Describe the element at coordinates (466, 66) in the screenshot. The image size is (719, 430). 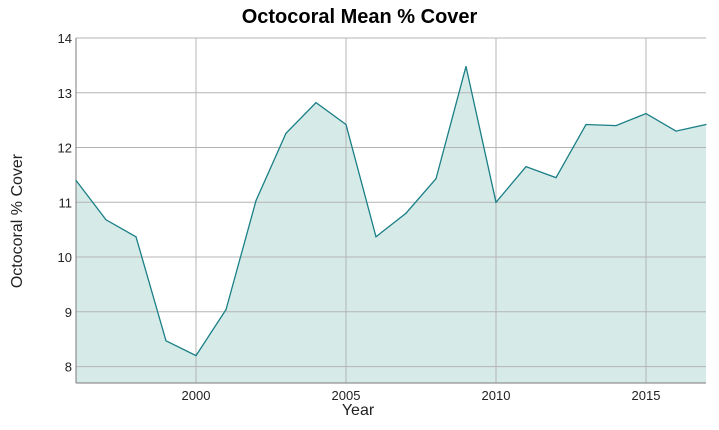
I see `data-point-2009` at that location.